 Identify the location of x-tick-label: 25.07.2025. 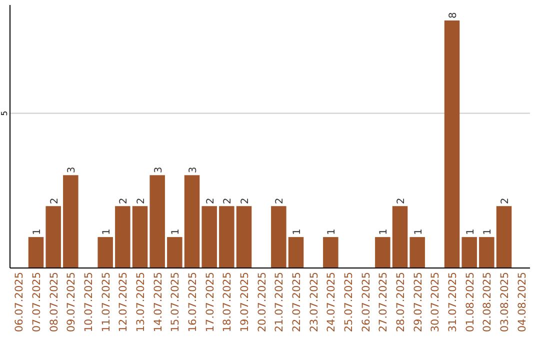
(349, 302).